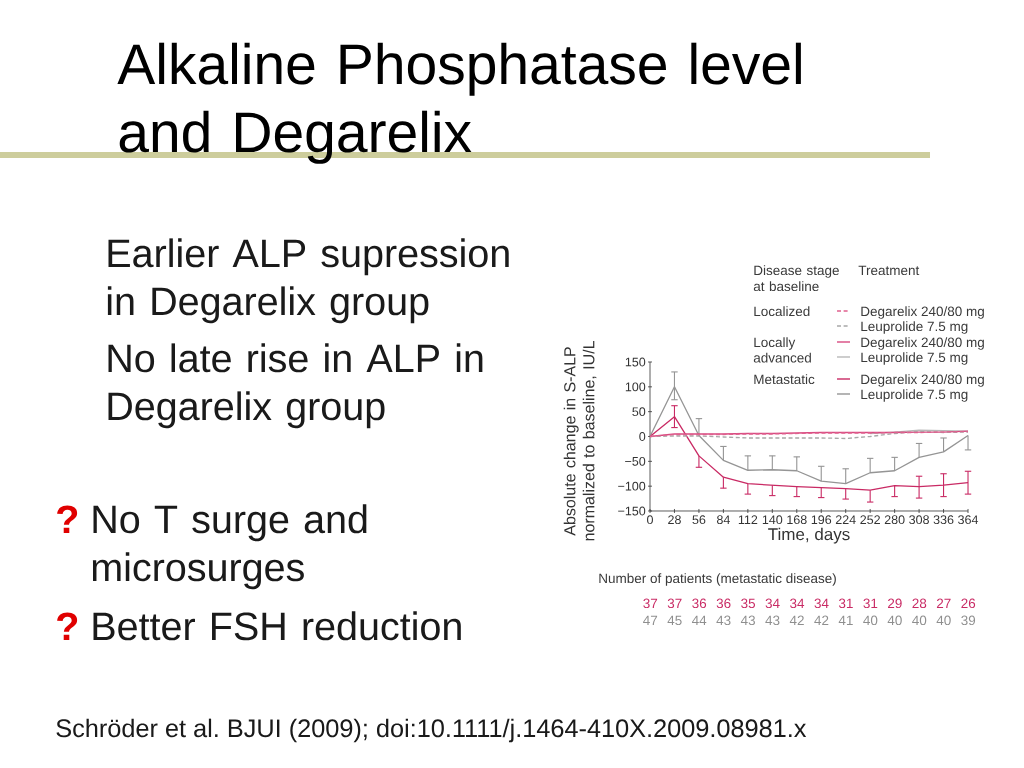  What do you see at coordinates (639, 412) in the screenshot?
I see `y-tick-label: 50` at bounding box center [639, 412].